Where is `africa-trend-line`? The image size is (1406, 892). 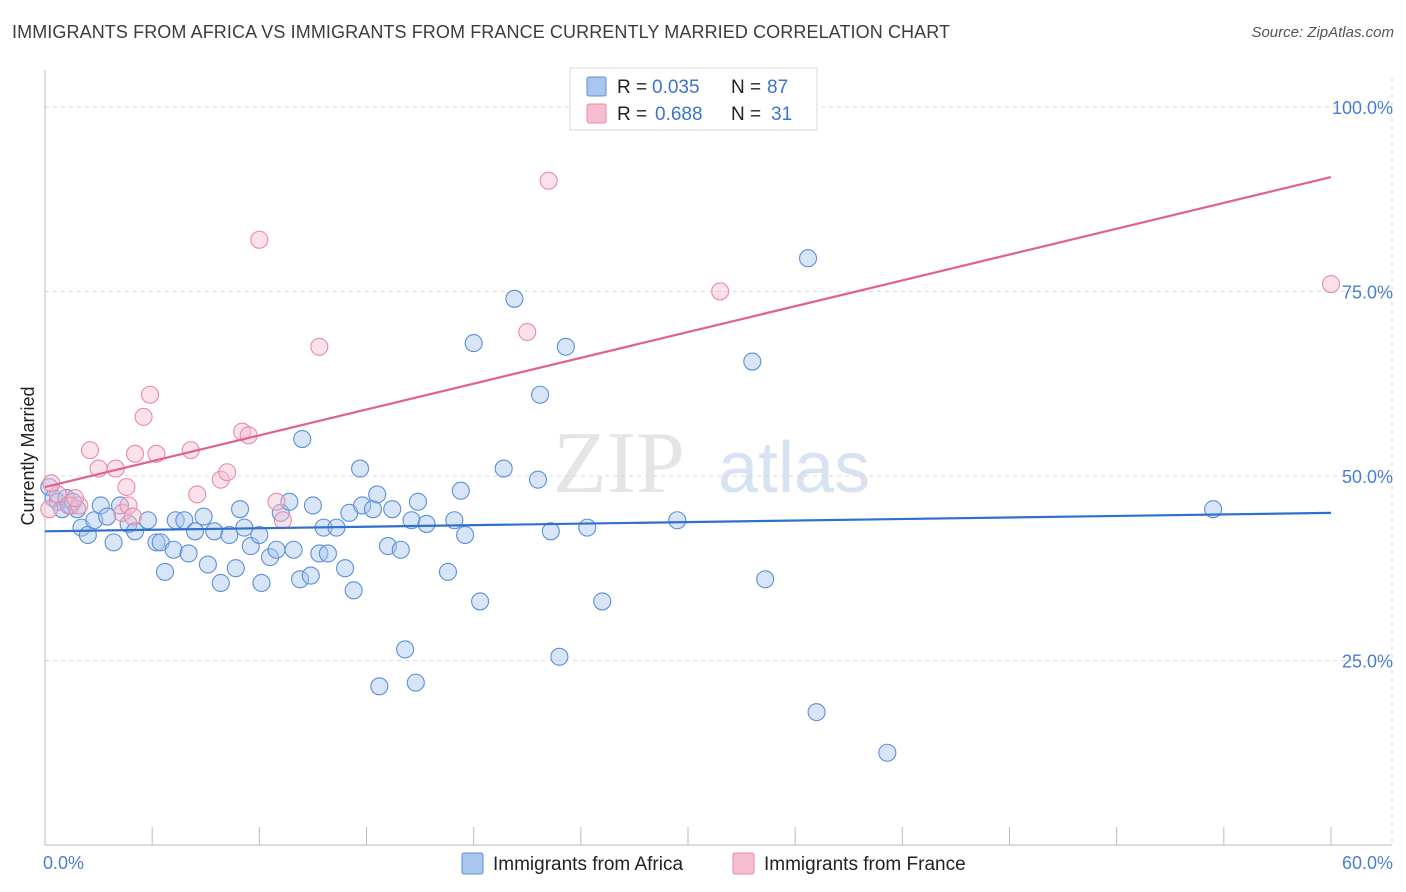 africa-trend-line is located at coordinates (688, 522).